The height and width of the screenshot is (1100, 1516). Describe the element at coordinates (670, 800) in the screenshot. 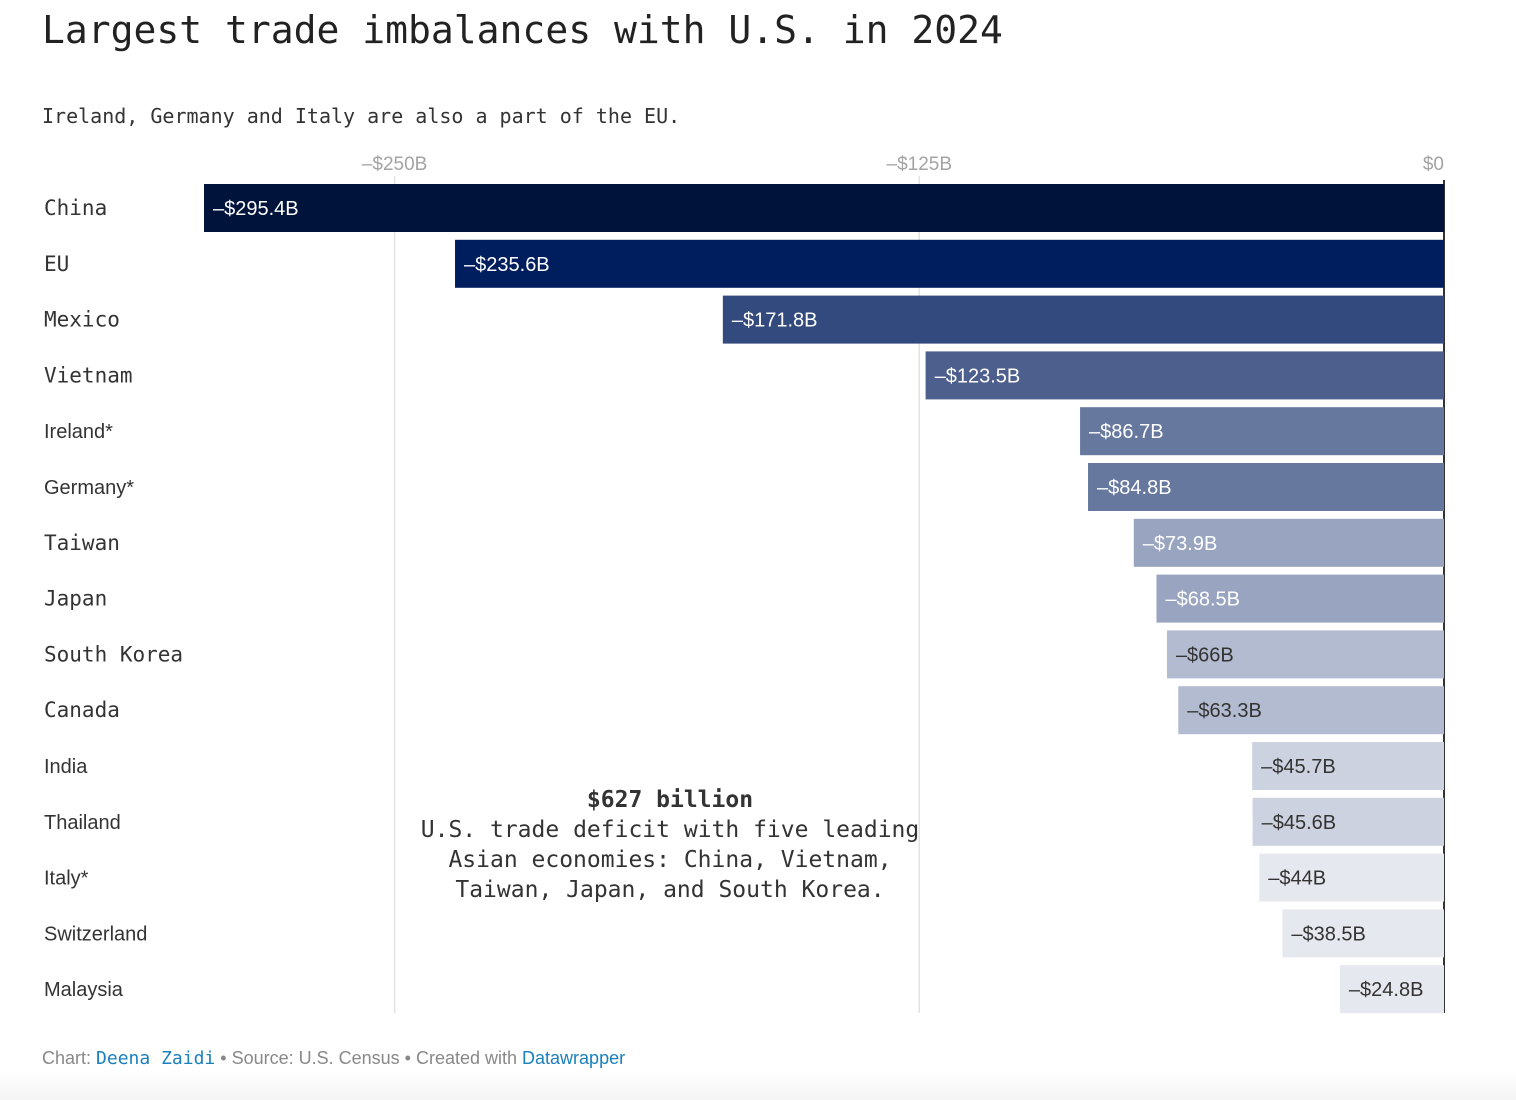

I see `annotation-heading: $627 billion` at that location.